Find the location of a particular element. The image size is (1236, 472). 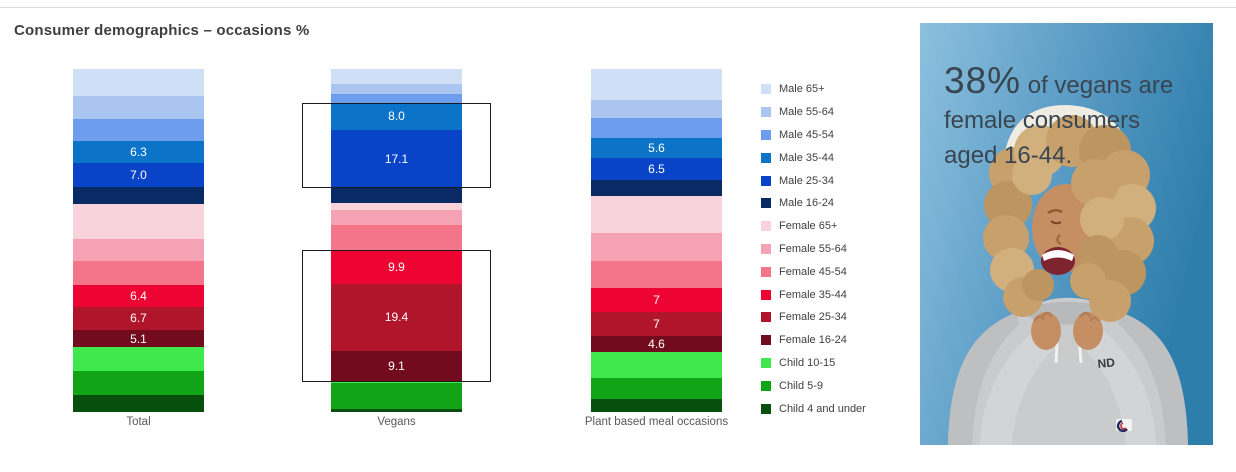

segment-value-label: 7 is located at coordinates (656, 300).